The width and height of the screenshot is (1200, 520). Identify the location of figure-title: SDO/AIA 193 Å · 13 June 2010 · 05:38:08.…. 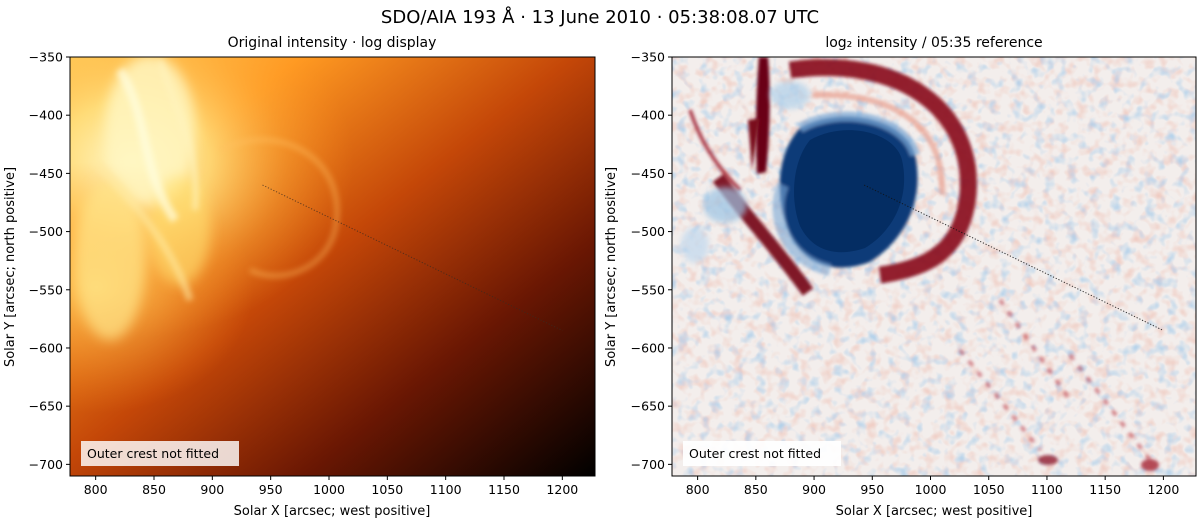
(600, 17).